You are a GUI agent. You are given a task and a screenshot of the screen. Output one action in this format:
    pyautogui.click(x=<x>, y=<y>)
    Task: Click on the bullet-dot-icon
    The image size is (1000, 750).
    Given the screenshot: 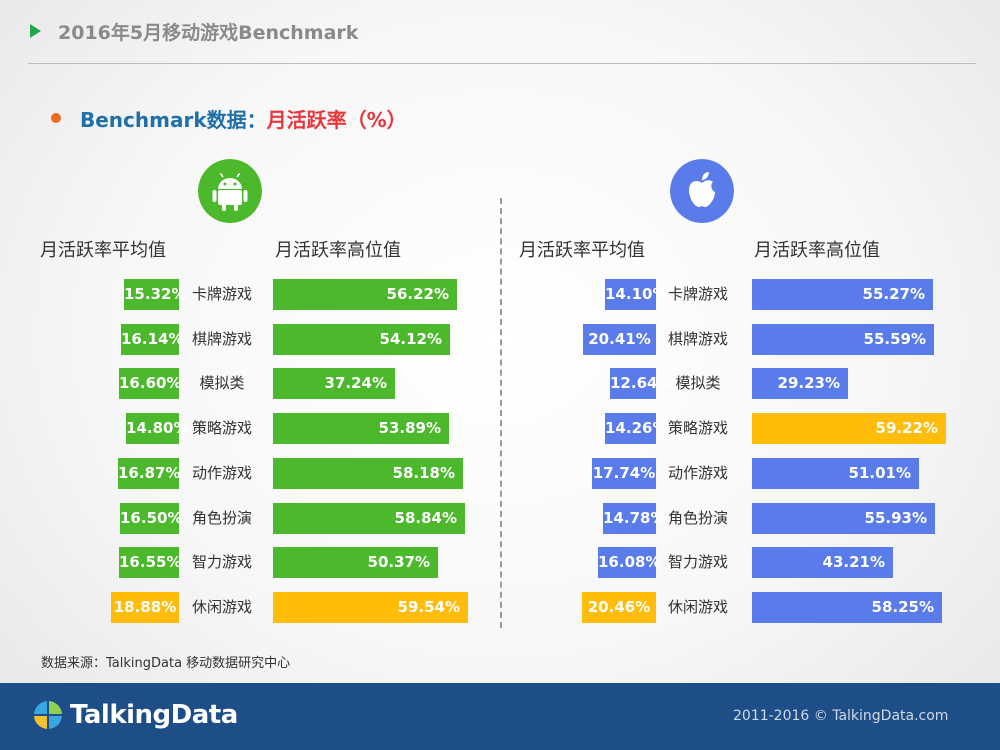 What is the action you would take?
    pyautogui.click(x=56, y=118)
    